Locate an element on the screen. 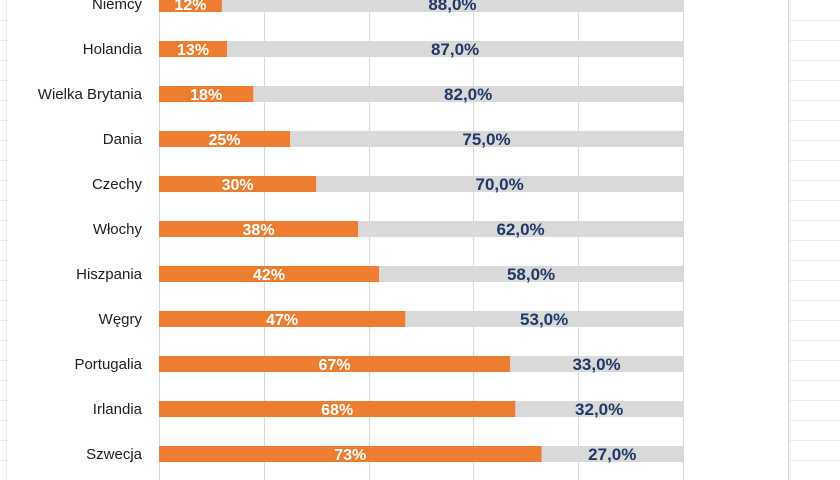 The image size is (840, 480). share-label-0: 12% is located at coordinates (190, 7).